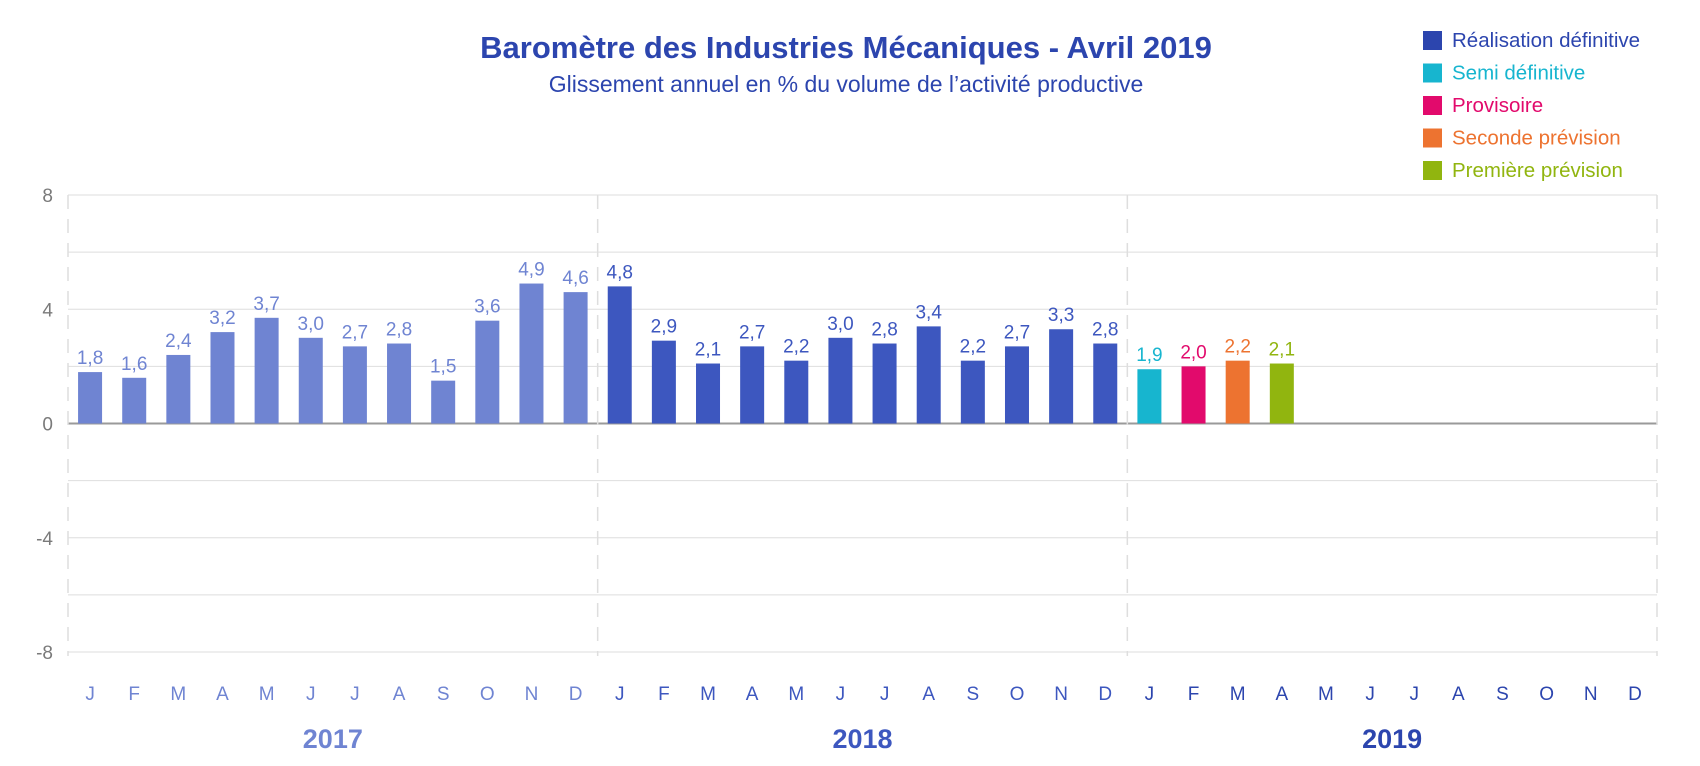 The image size is (1700, 766). What do you see at coordinates (44, 539) in the screenshot?
I see `y-tick-label: -4` at bounding box center [44, 539].